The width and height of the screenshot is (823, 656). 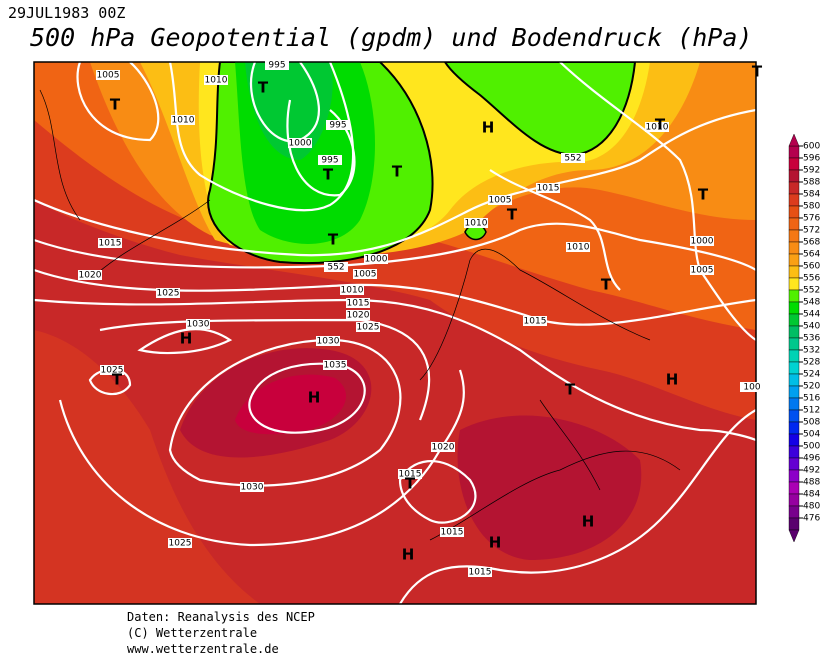 What do you see at coordinates (811, 387) in the screenshot?
I see `colorbar-label: 520` at bounding box center [811, 387].